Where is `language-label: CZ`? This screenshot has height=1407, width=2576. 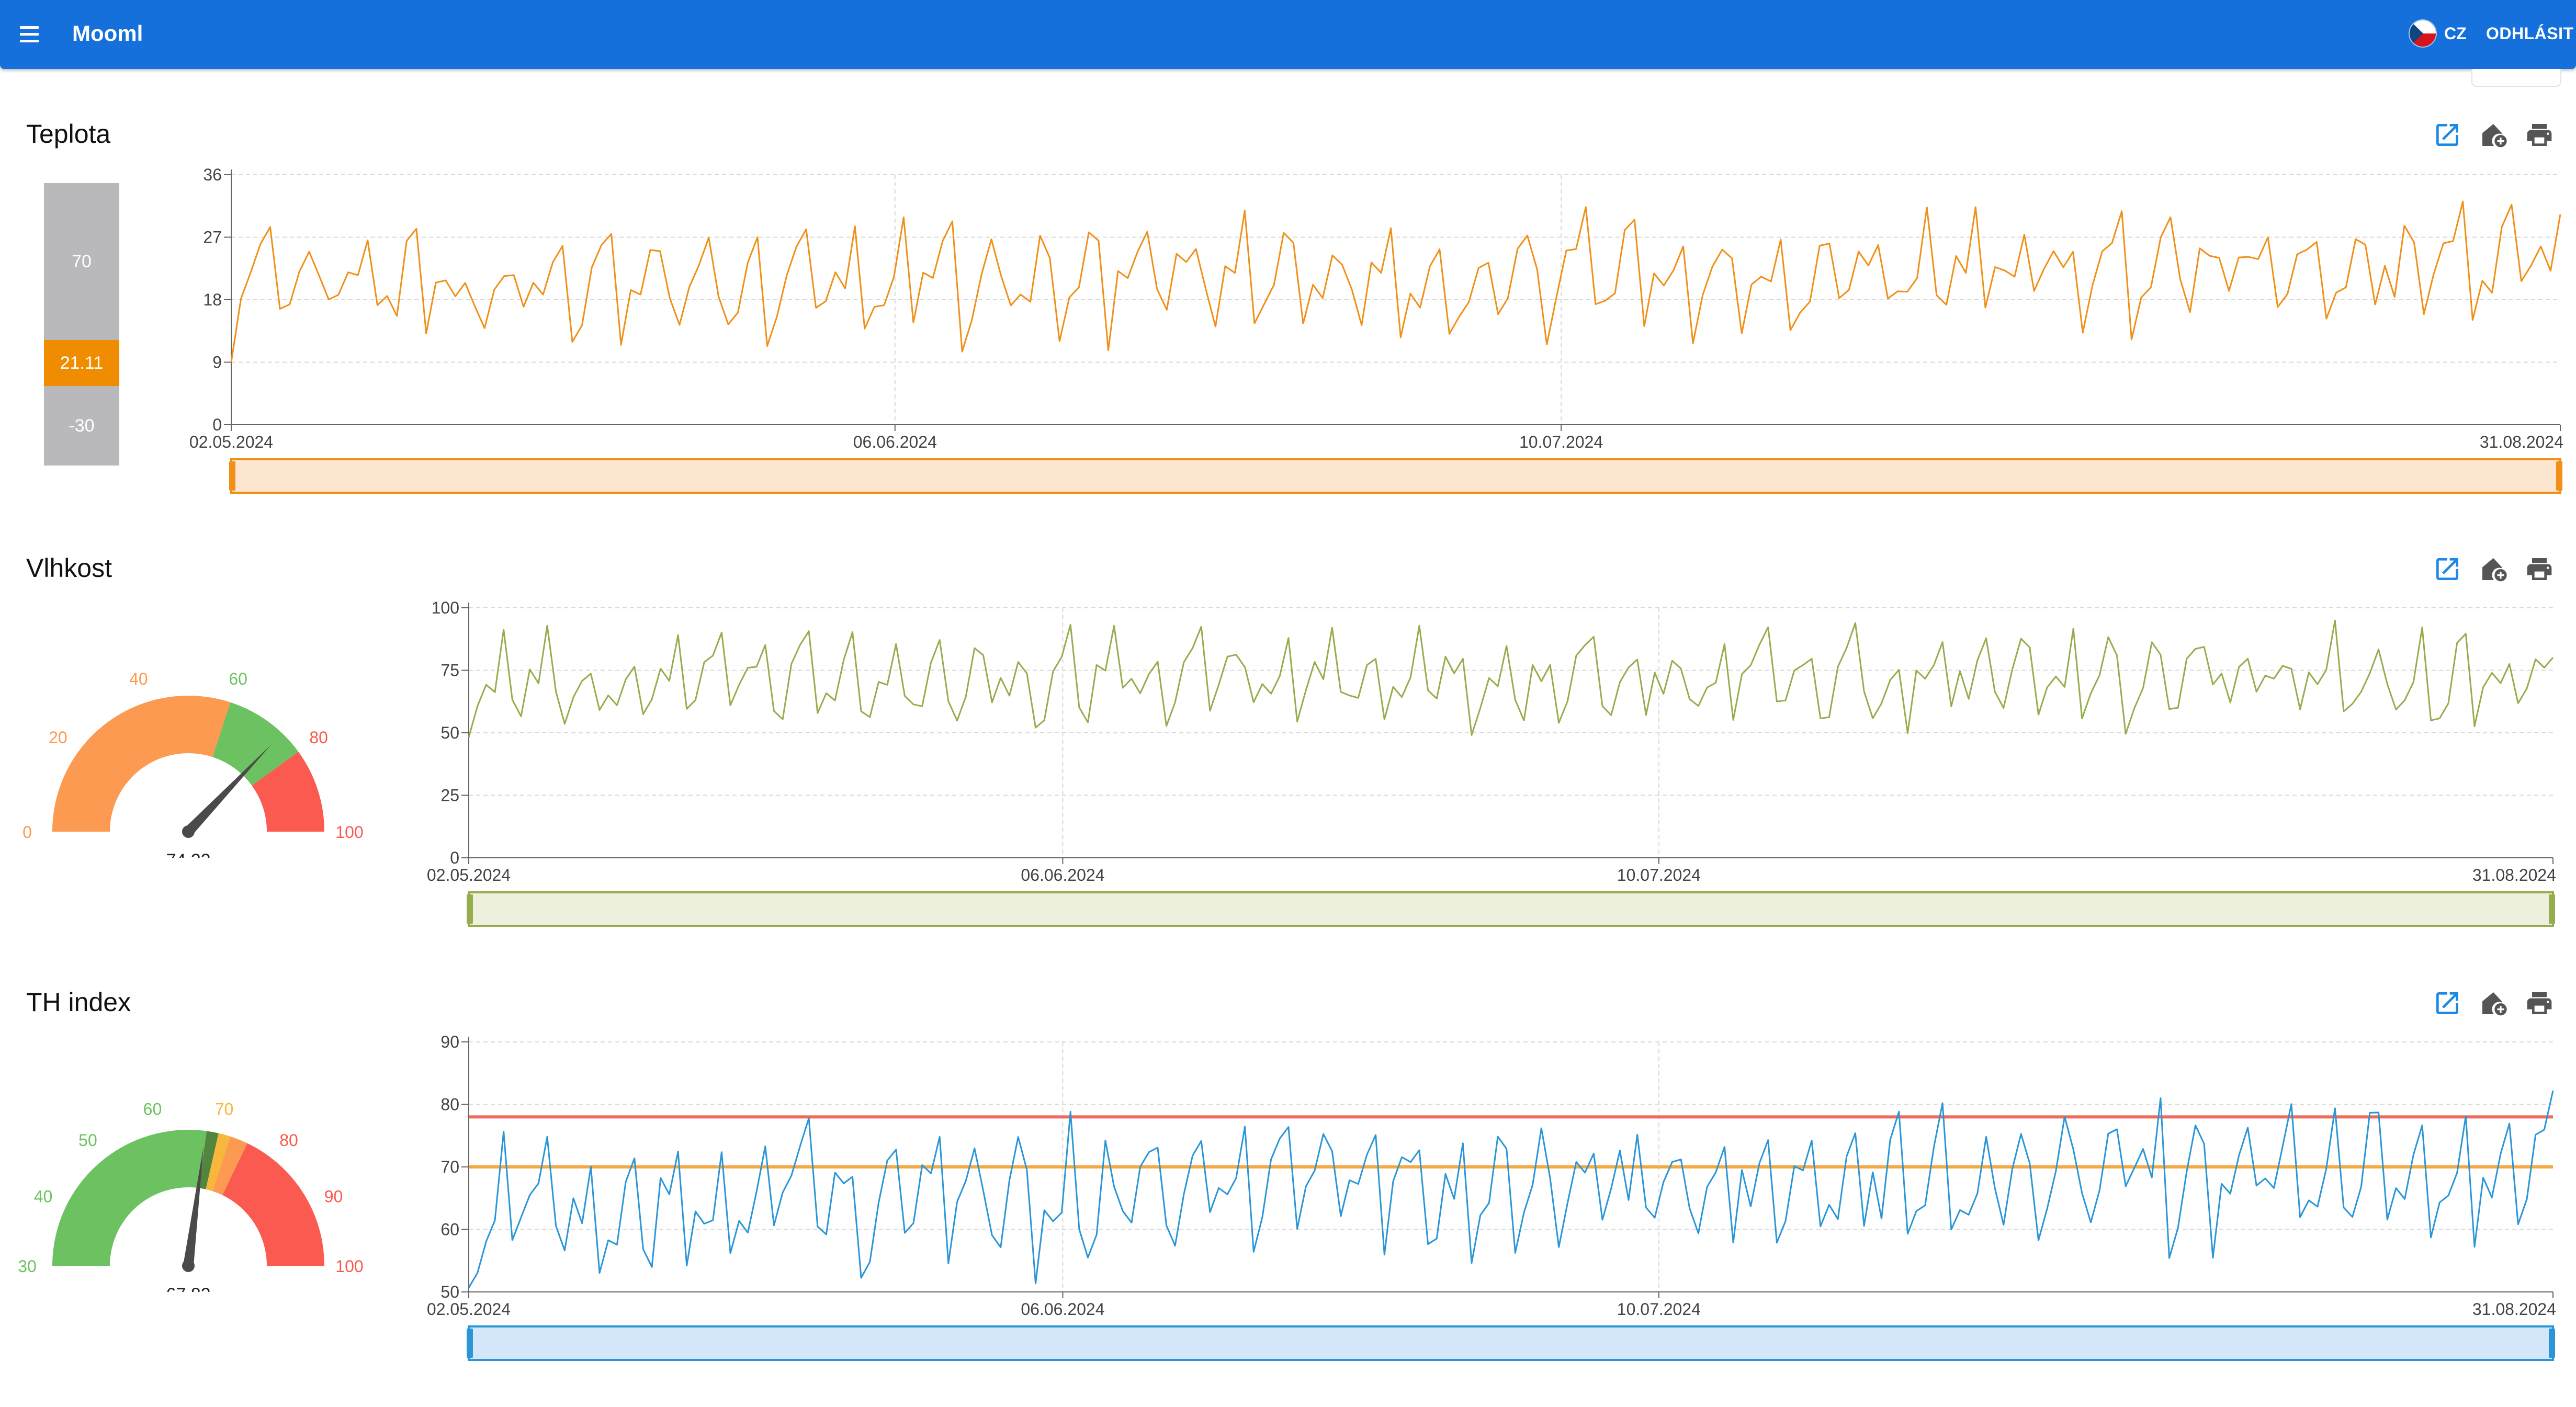
language-label: CZ is located at coordinates (2455, 33).